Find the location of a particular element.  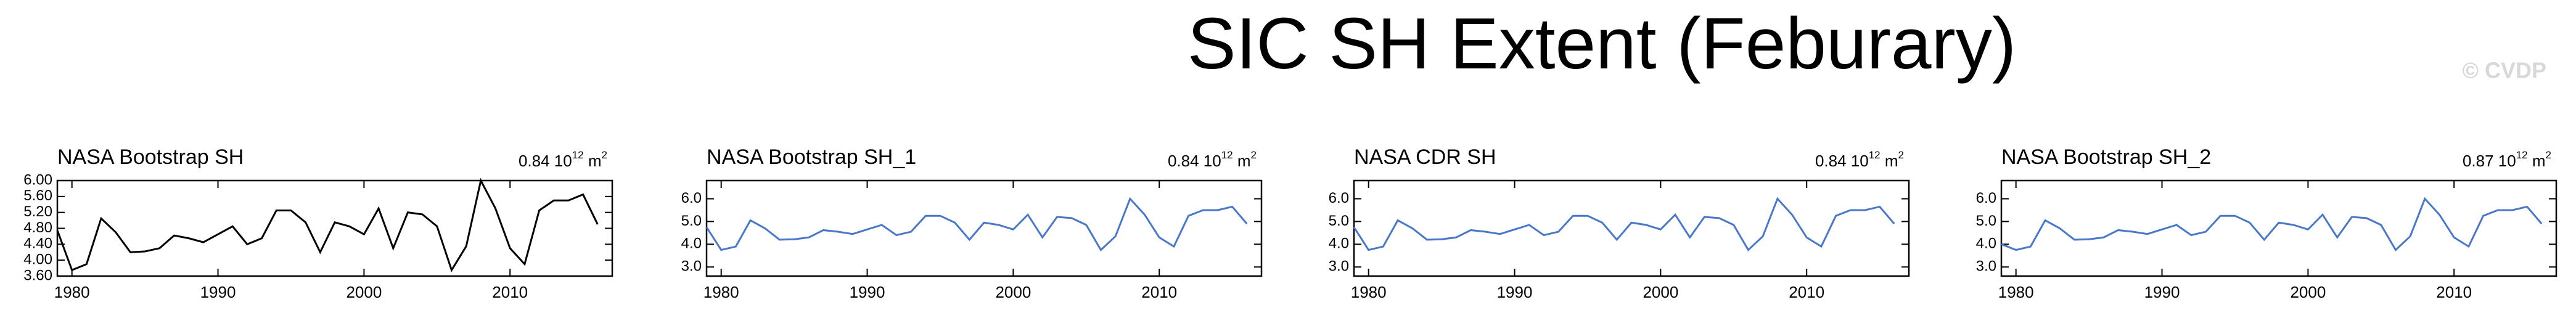

panel-title: NASA Bootstrap SH is located at coordinates (150, 157).